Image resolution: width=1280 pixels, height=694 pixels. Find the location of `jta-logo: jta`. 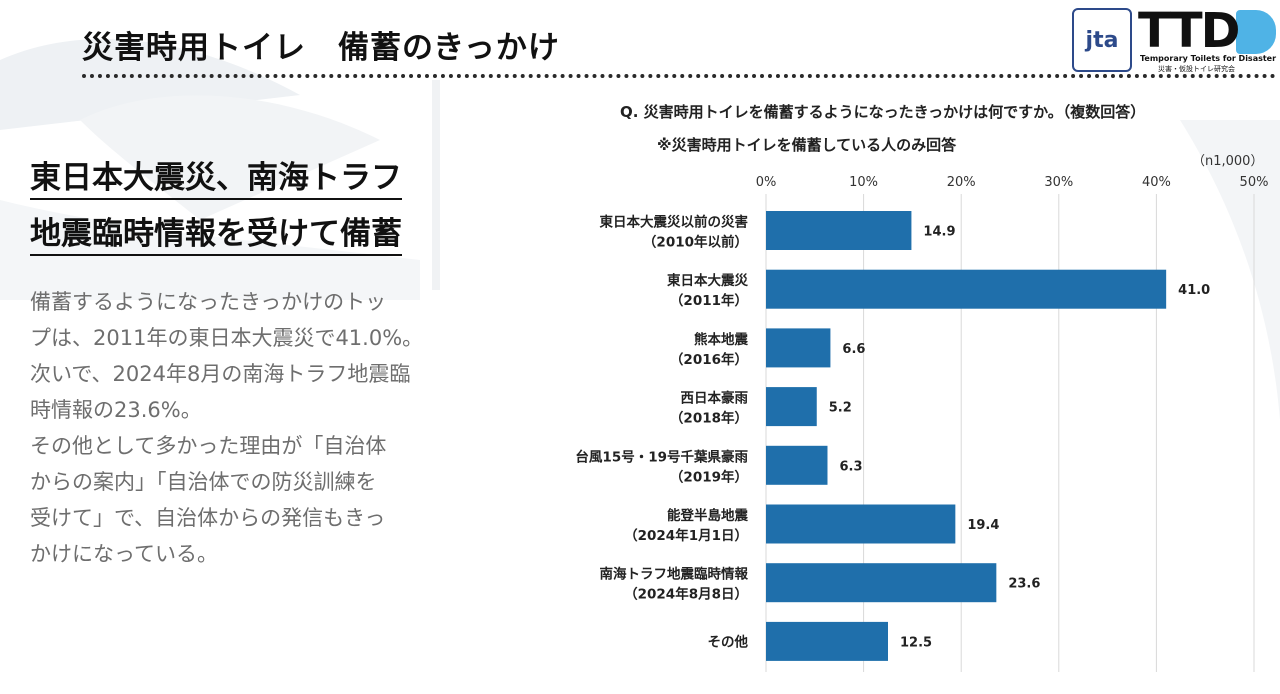

jta-logo: jta is located at coordinates (1102, 40).